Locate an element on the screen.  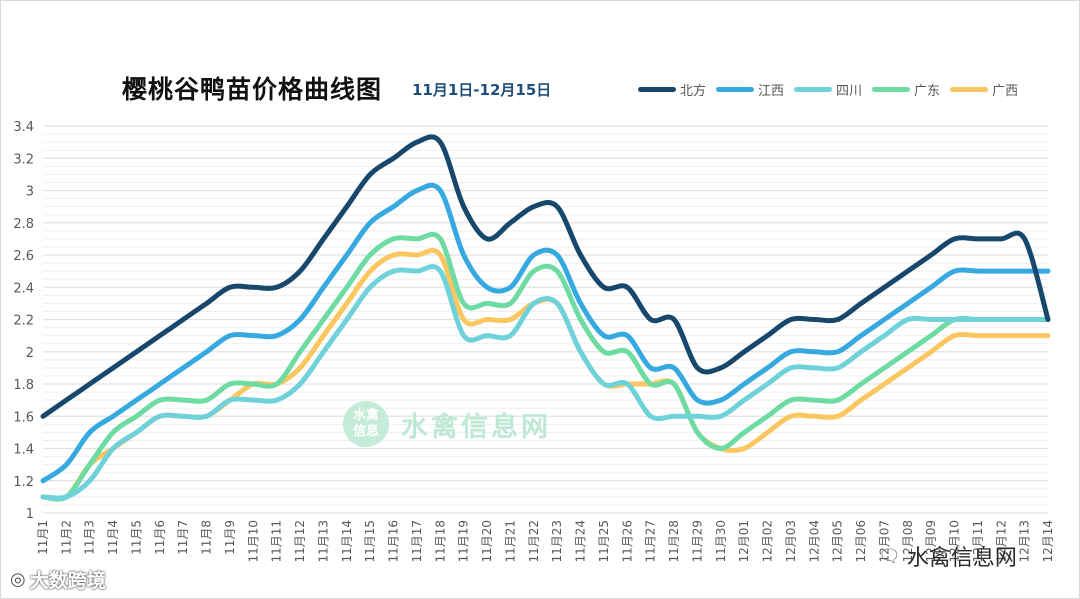
x-tick-label: 12月05 is located at coordinates (838, 541).